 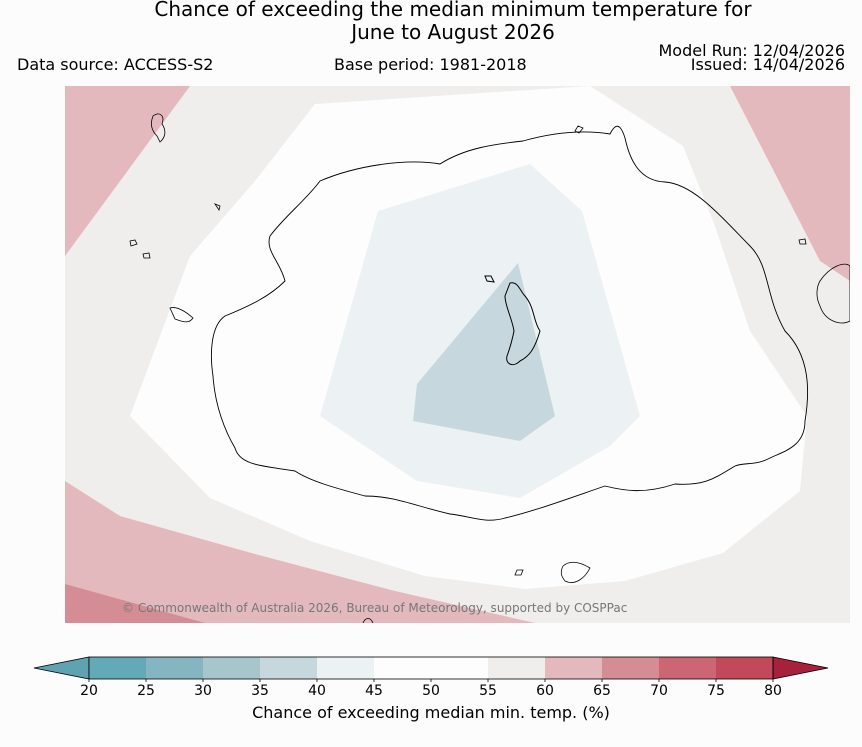 What do you see at coordinates (374, 691) in the screenshot?
I see `colorbar-tick-label: 45` at bounding box center [374, 691].